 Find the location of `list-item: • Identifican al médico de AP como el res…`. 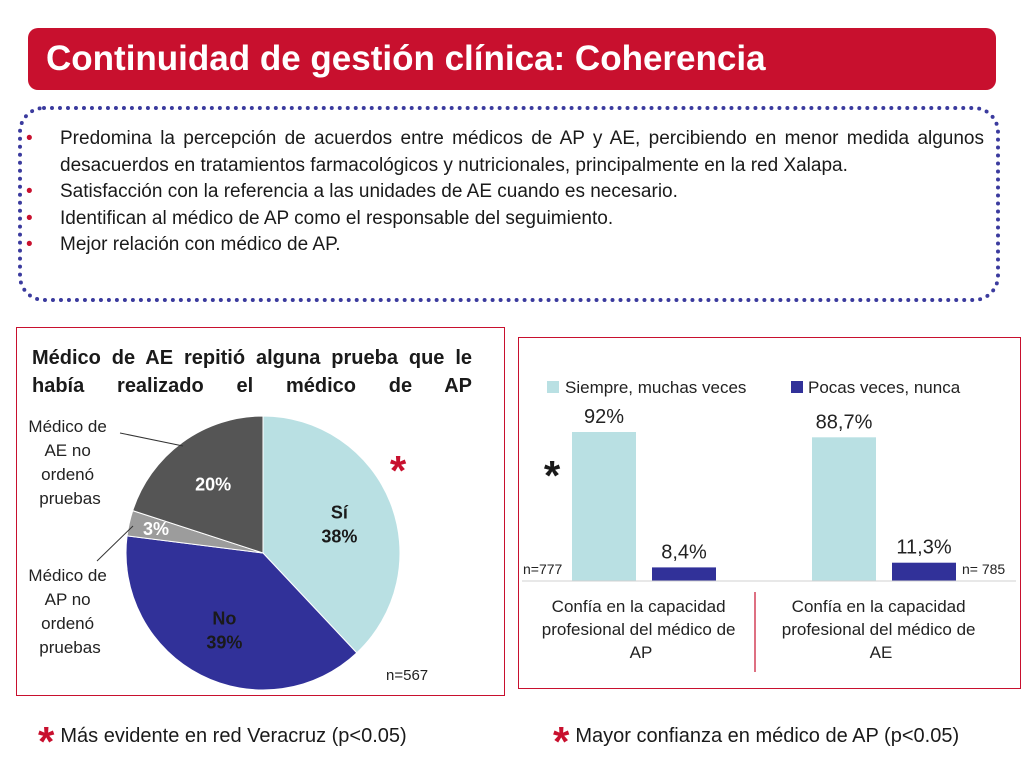

list-item: • Identifican al médico de AP como el res… is located at coordinates (505, 219).